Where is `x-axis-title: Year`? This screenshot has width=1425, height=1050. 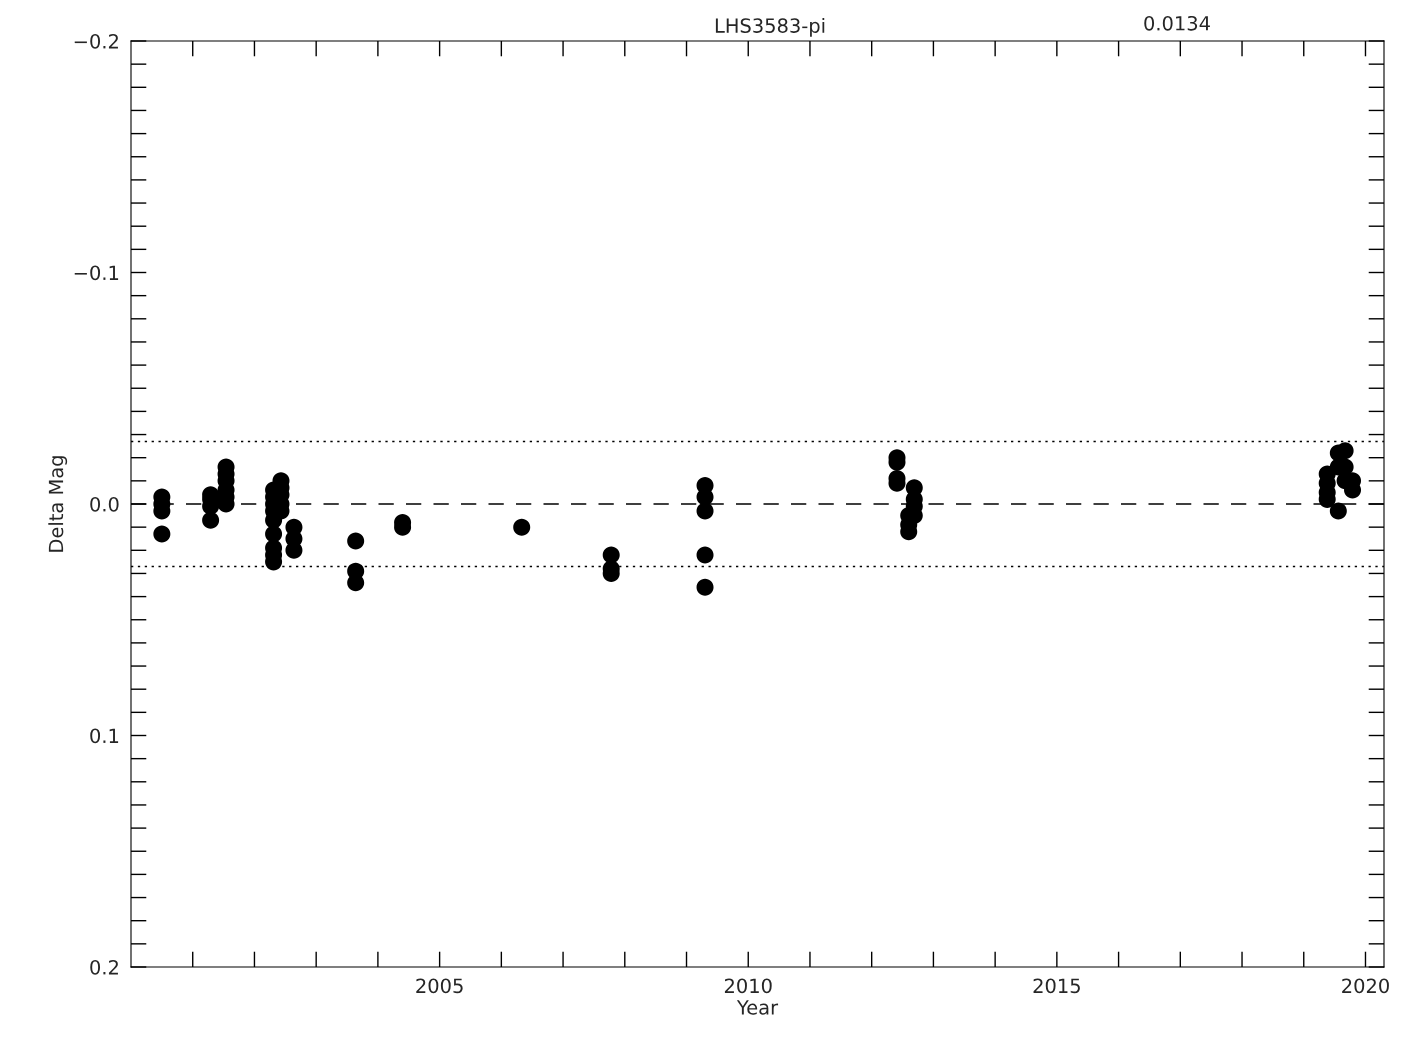 x-axis-title: Year is located at coordinates (757, 1007).